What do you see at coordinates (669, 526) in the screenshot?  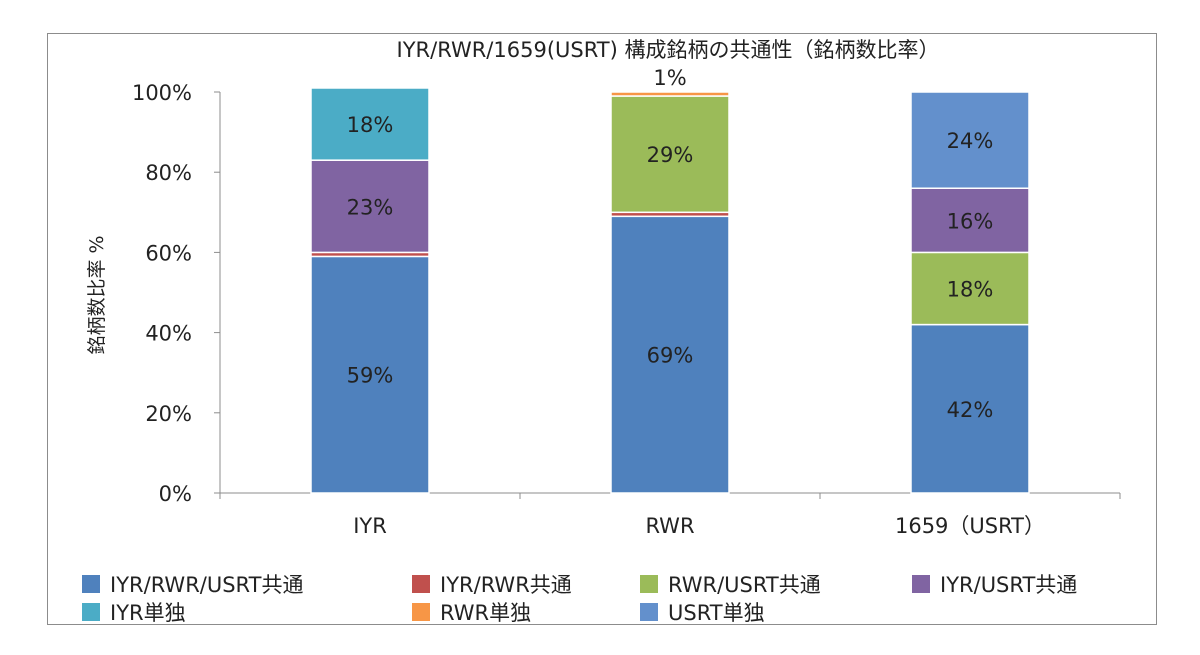 I see `x-category-label: RWR` at bounding box center [669, 526].